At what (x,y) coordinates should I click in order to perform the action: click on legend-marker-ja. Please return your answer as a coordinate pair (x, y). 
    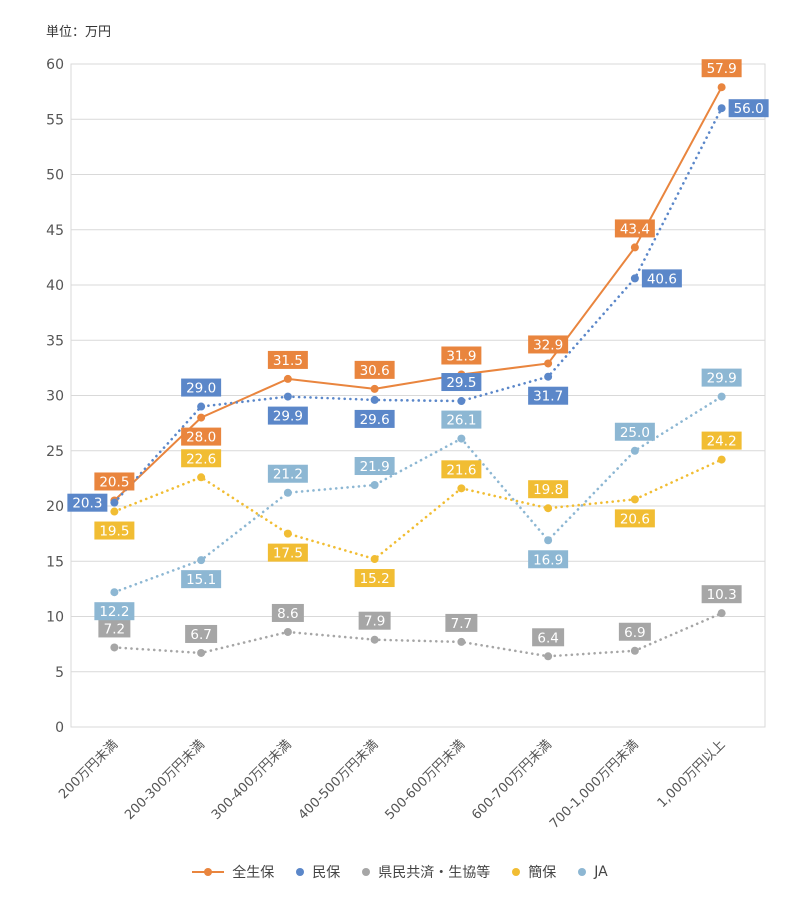
    Looking at the image, I should click on (582, 872).